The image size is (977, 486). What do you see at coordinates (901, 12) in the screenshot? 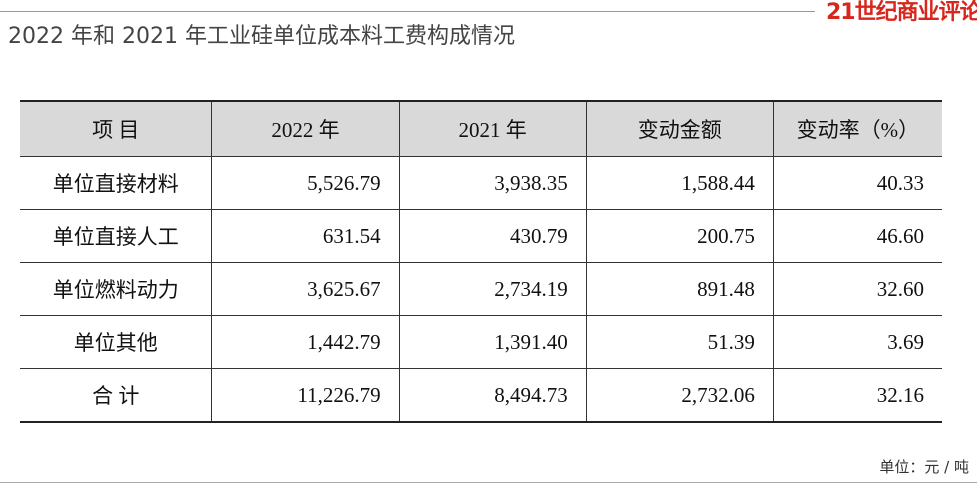
I see `brand: 21世纪商业评论` at bounding box center [901, 12].